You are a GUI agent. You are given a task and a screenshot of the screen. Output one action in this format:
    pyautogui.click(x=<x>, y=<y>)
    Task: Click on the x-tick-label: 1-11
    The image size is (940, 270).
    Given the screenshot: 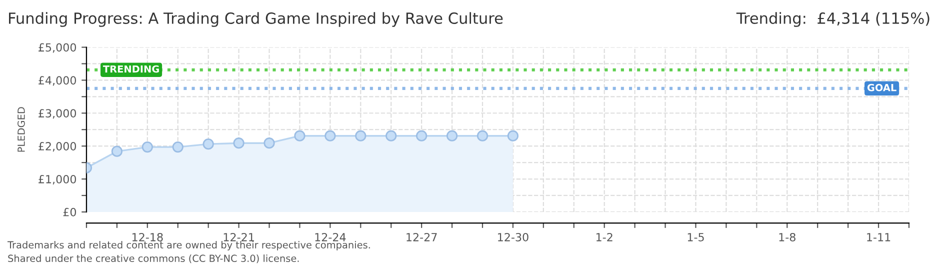 What is the action you would take?
    pyautogui.click(x=878, y=237)
    